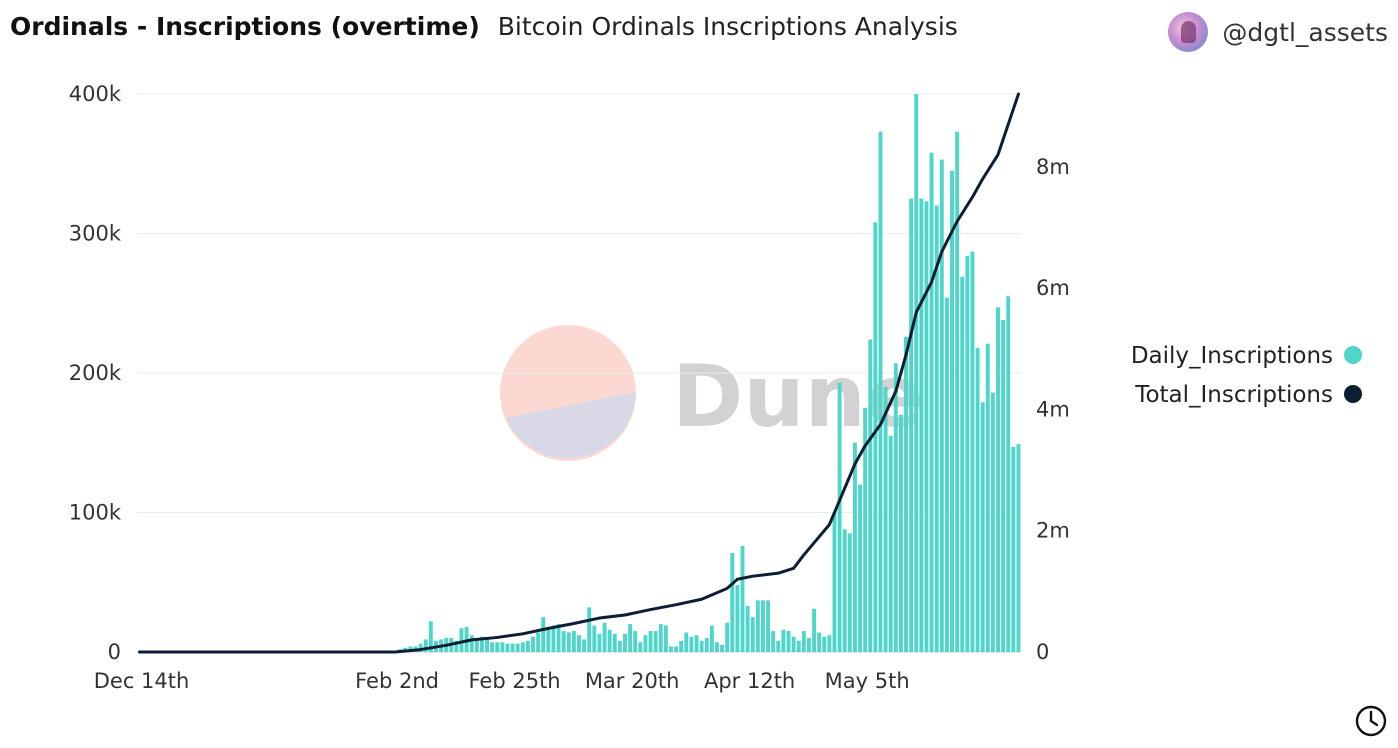  I want to click on right-y-tick-label: 8m, so click(1053, 167).